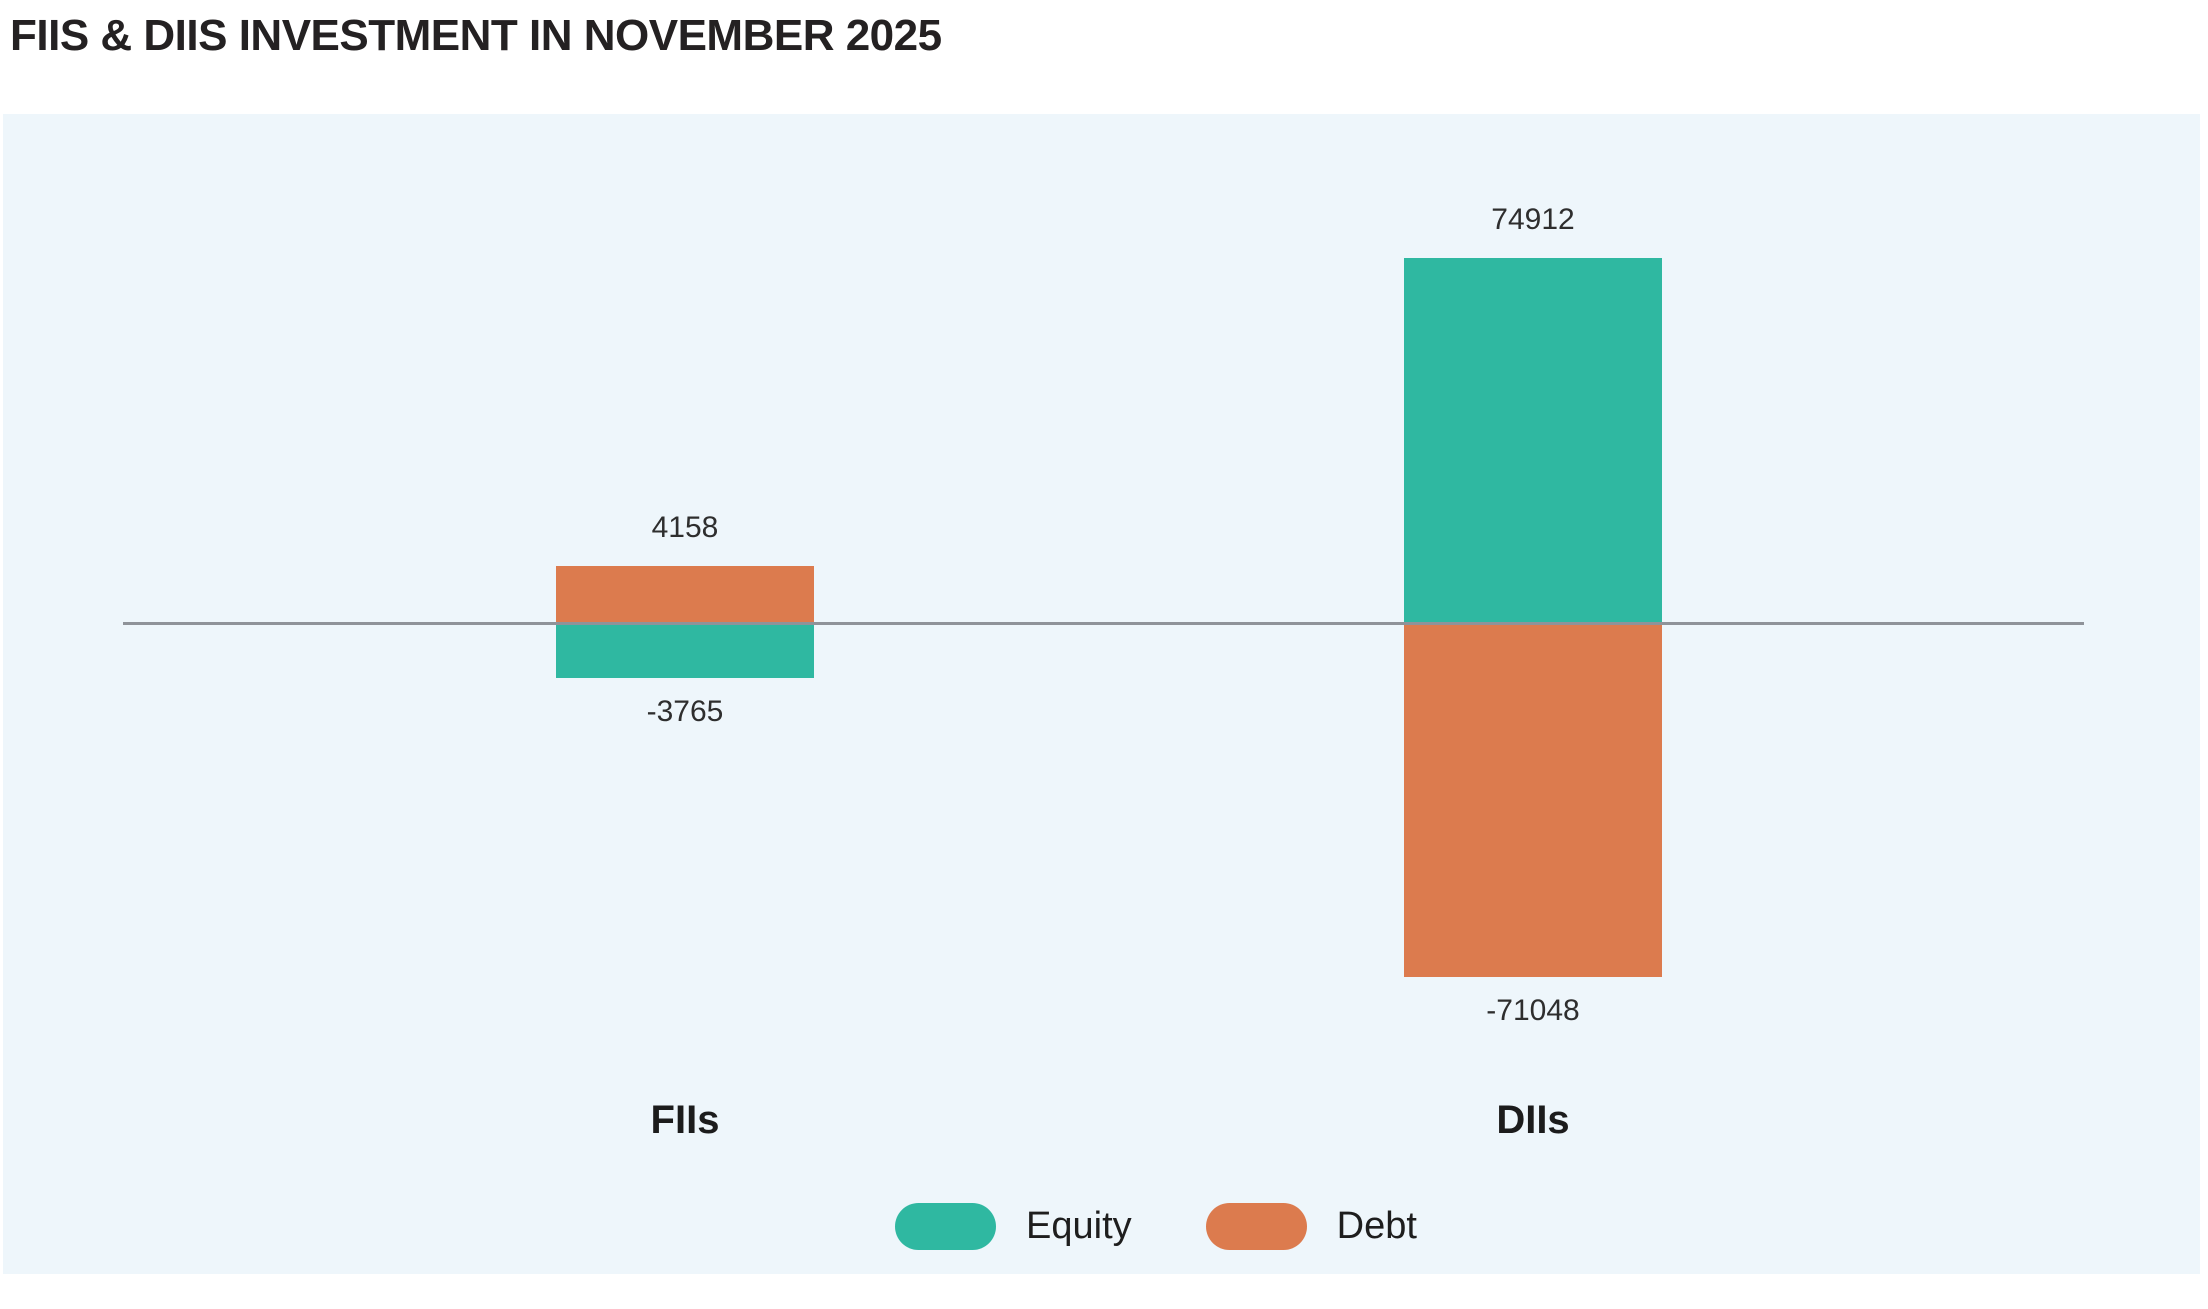  I want to click on chart-legend: Equity Debt, so click(1130, 1226).